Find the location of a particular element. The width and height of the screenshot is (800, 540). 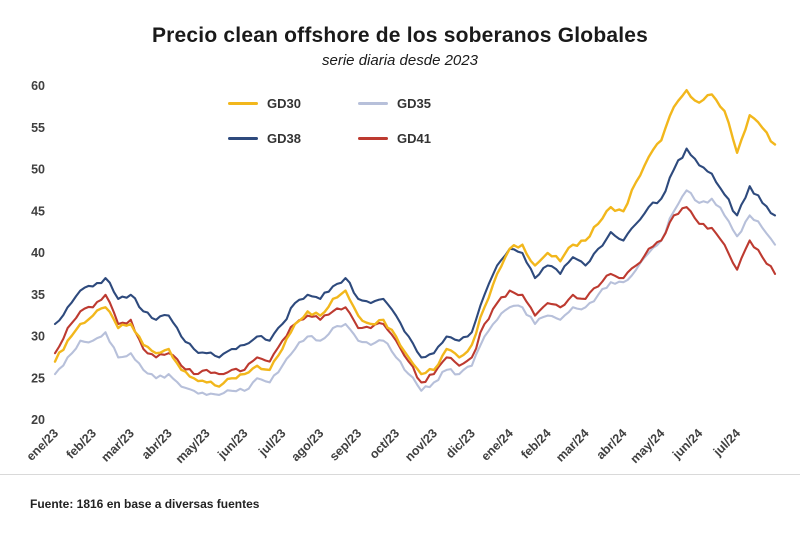

legend-label-gd41: GD41 is located at coordinates (414, 138).